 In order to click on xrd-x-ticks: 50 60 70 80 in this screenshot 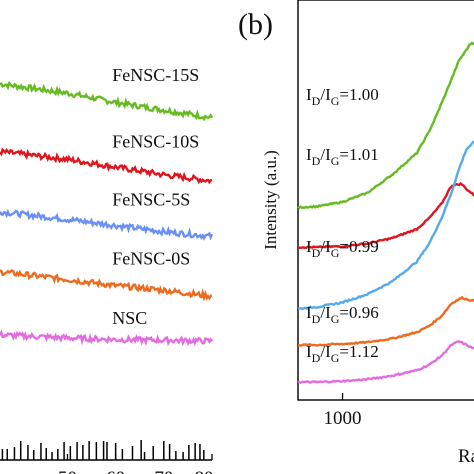, I will do `click(136, 464)`.